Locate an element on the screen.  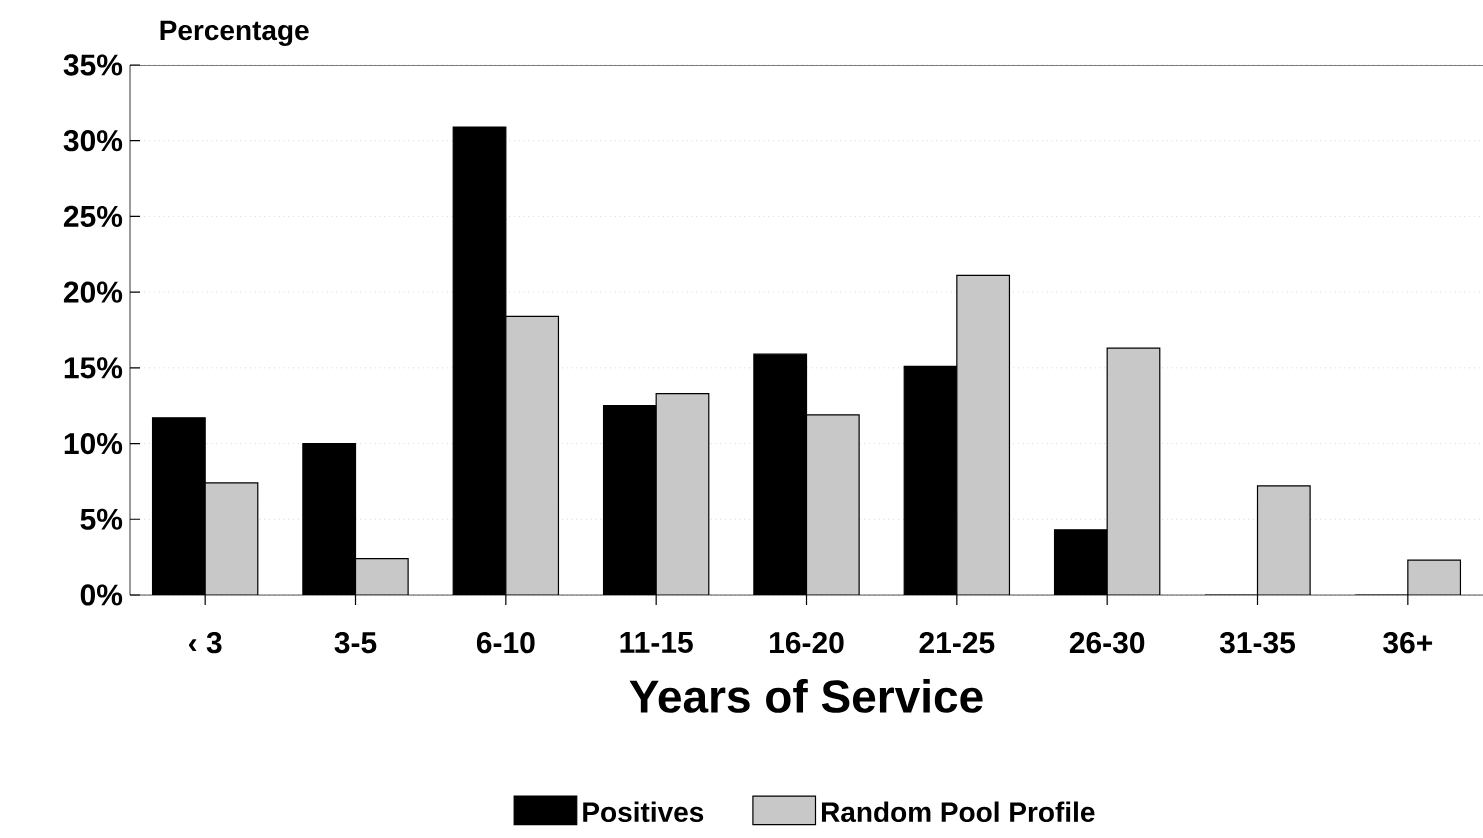
y-tick-label: 35% is located at coordinates (93, 65).